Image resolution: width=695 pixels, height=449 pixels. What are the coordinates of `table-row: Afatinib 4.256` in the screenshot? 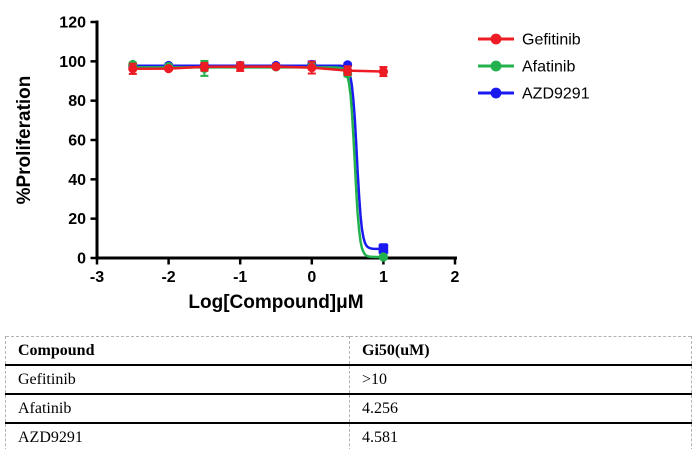 It's located at (348, 409).